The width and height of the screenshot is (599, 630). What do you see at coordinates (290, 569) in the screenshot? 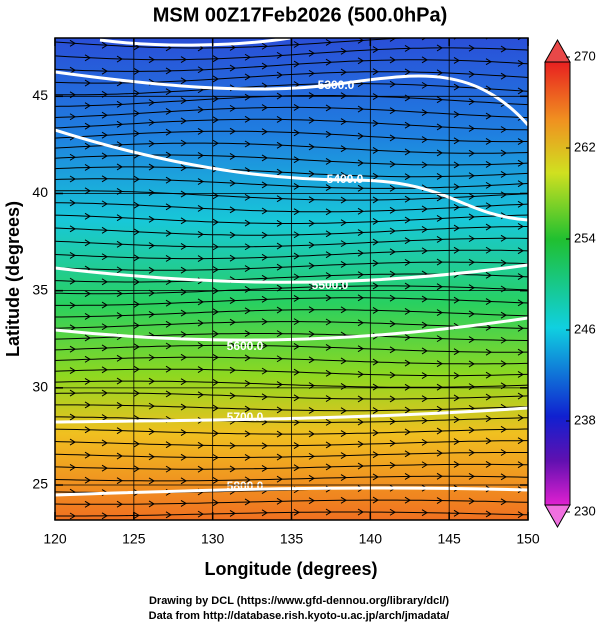
I see `x-axis-label: Longitude (degrees)` at bounding box center [290, 569].